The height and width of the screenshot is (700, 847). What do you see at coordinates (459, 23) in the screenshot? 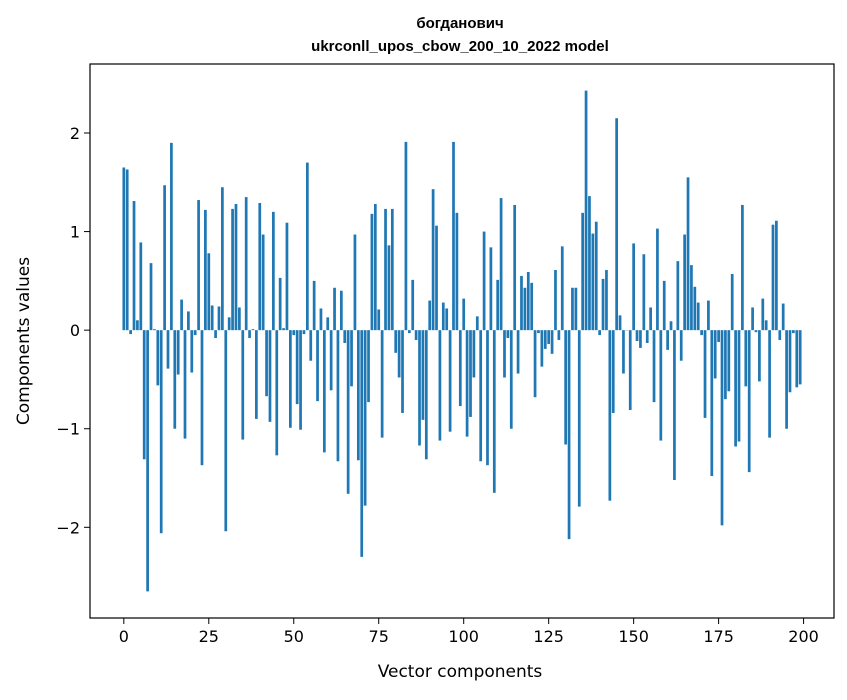
I see `chart-title-line1: богданович` at bounding box center [459, 23].